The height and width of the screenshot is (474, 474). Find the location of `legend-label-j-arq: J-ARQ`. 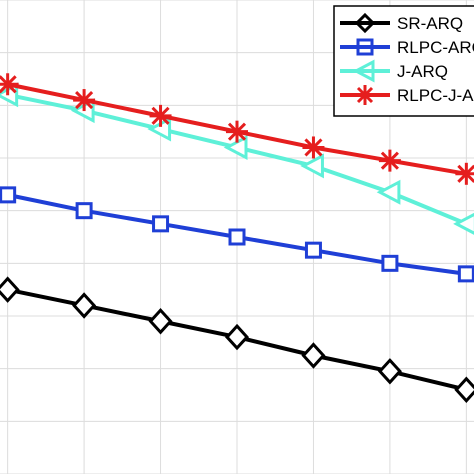

legend-label-j-arq: J-ARQ is located at coordinates (422, 71).